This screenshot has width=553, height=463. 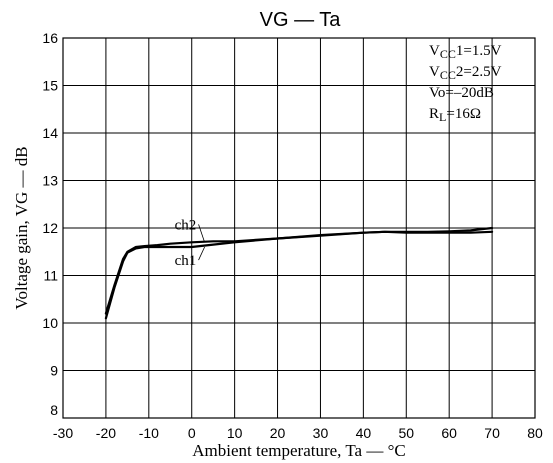 What do you see at coordinates (50, 133) in the screenshot?
I see `y-tick-label: 14` at bounding box center [50, 133].